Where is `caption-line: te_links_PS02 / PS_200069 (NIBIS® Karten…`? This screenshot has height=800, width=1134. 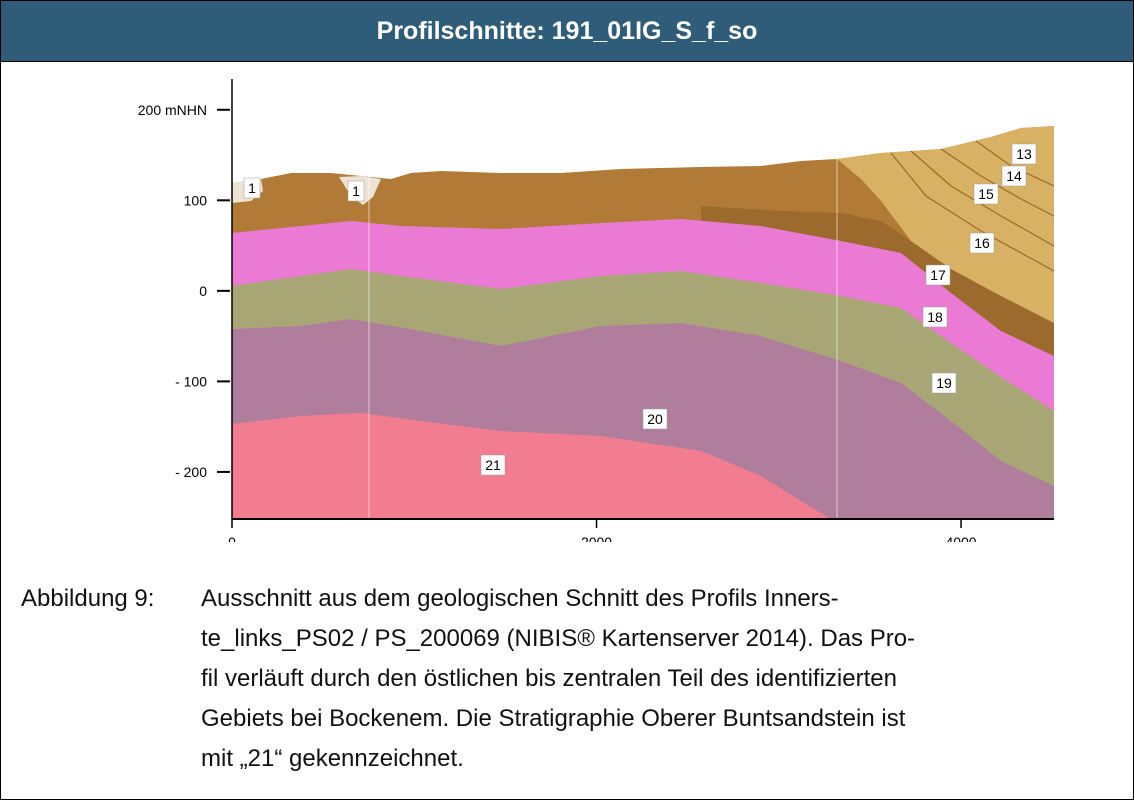
caption-line: te_links_PS02 / PS_200069 (NIBIS® Karten… is located at coordinates (558, 638).